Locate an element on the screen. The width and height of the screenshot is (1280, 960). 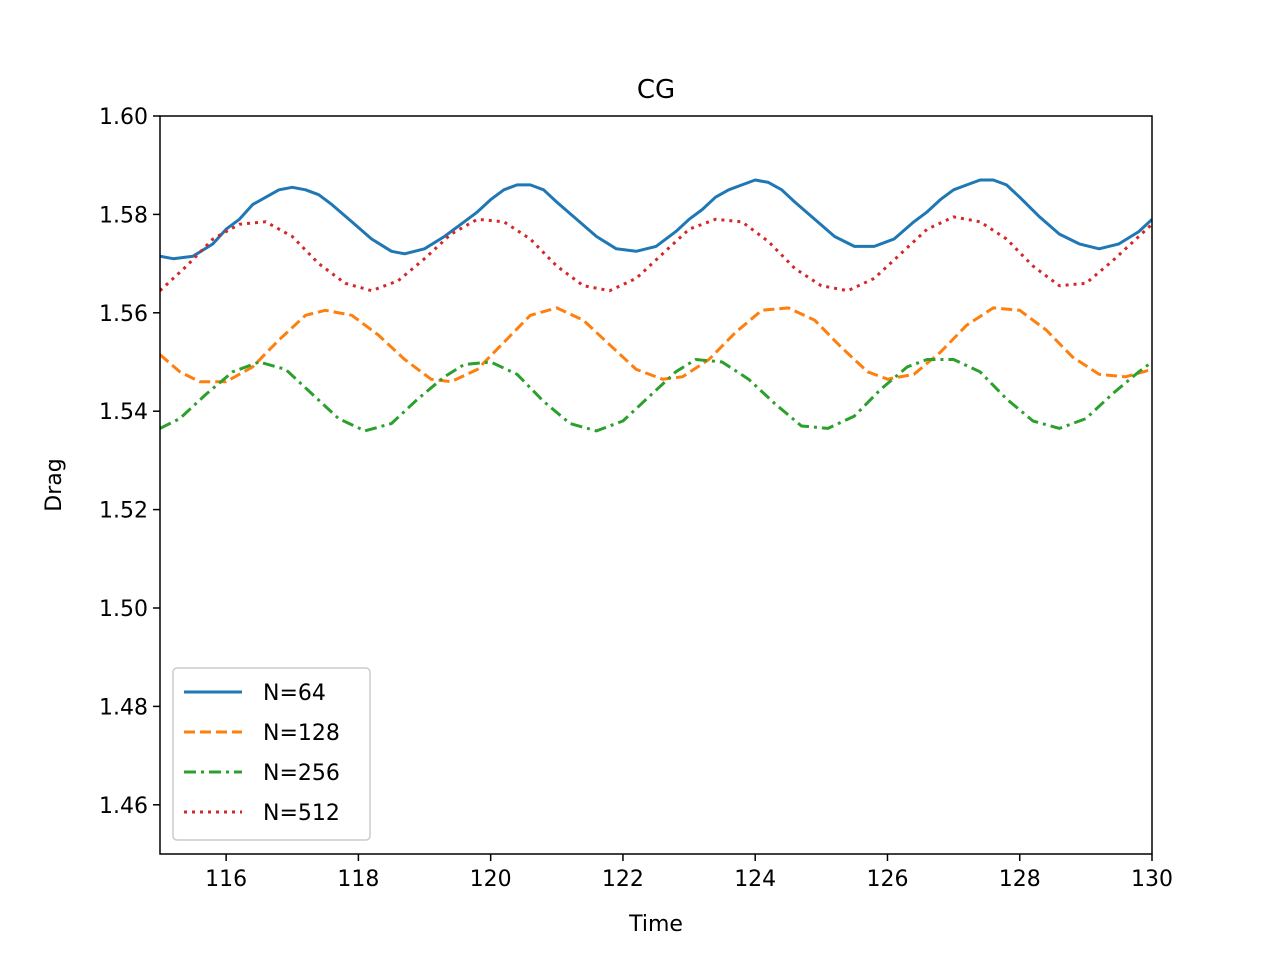
legend-label: N=256 is located at coordinates (301, 773).